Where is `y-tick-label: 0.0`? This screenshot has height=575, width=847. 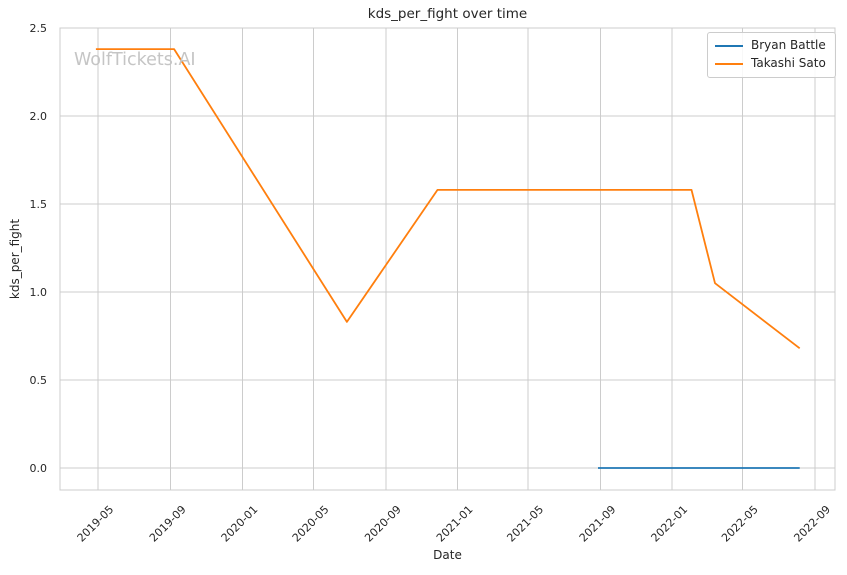 y-tick-label: 0.0 is located at coordinates (39, 468).